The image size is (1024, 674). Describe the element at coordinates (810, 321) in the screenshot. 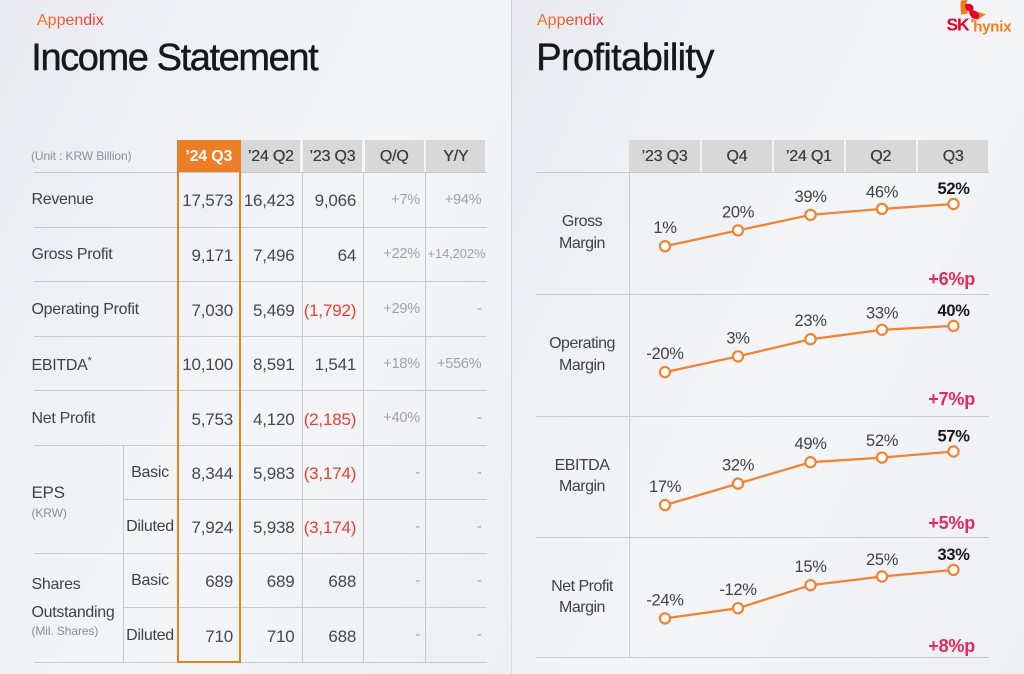

I see `svg-text: 23%` at that location.